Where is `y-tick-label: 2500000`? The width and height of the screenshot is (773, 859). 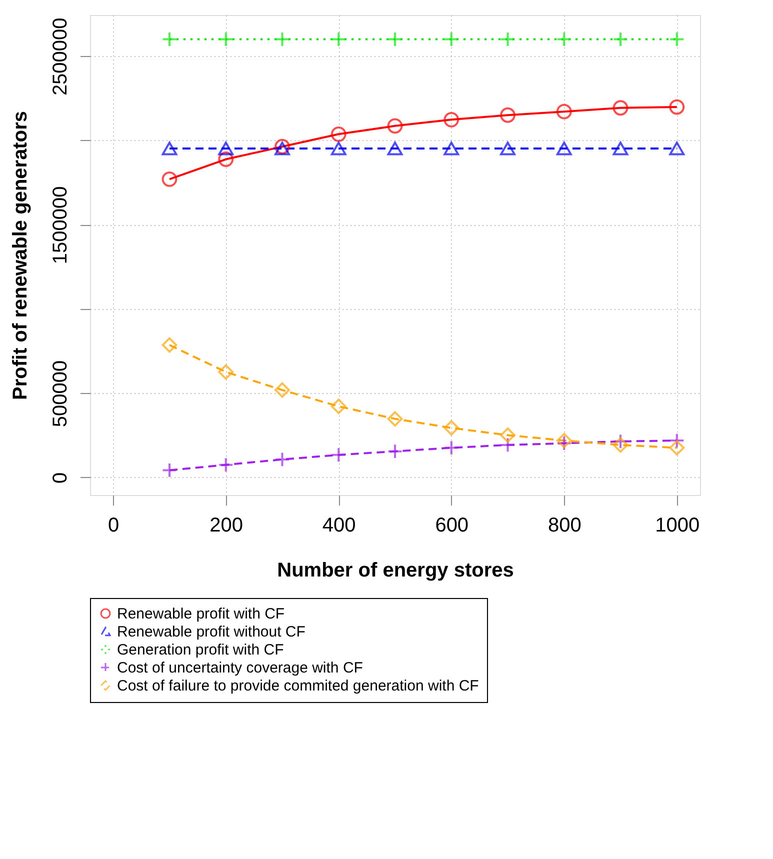 y-tick-label: 2500000 is located at coordinates (61, 57).